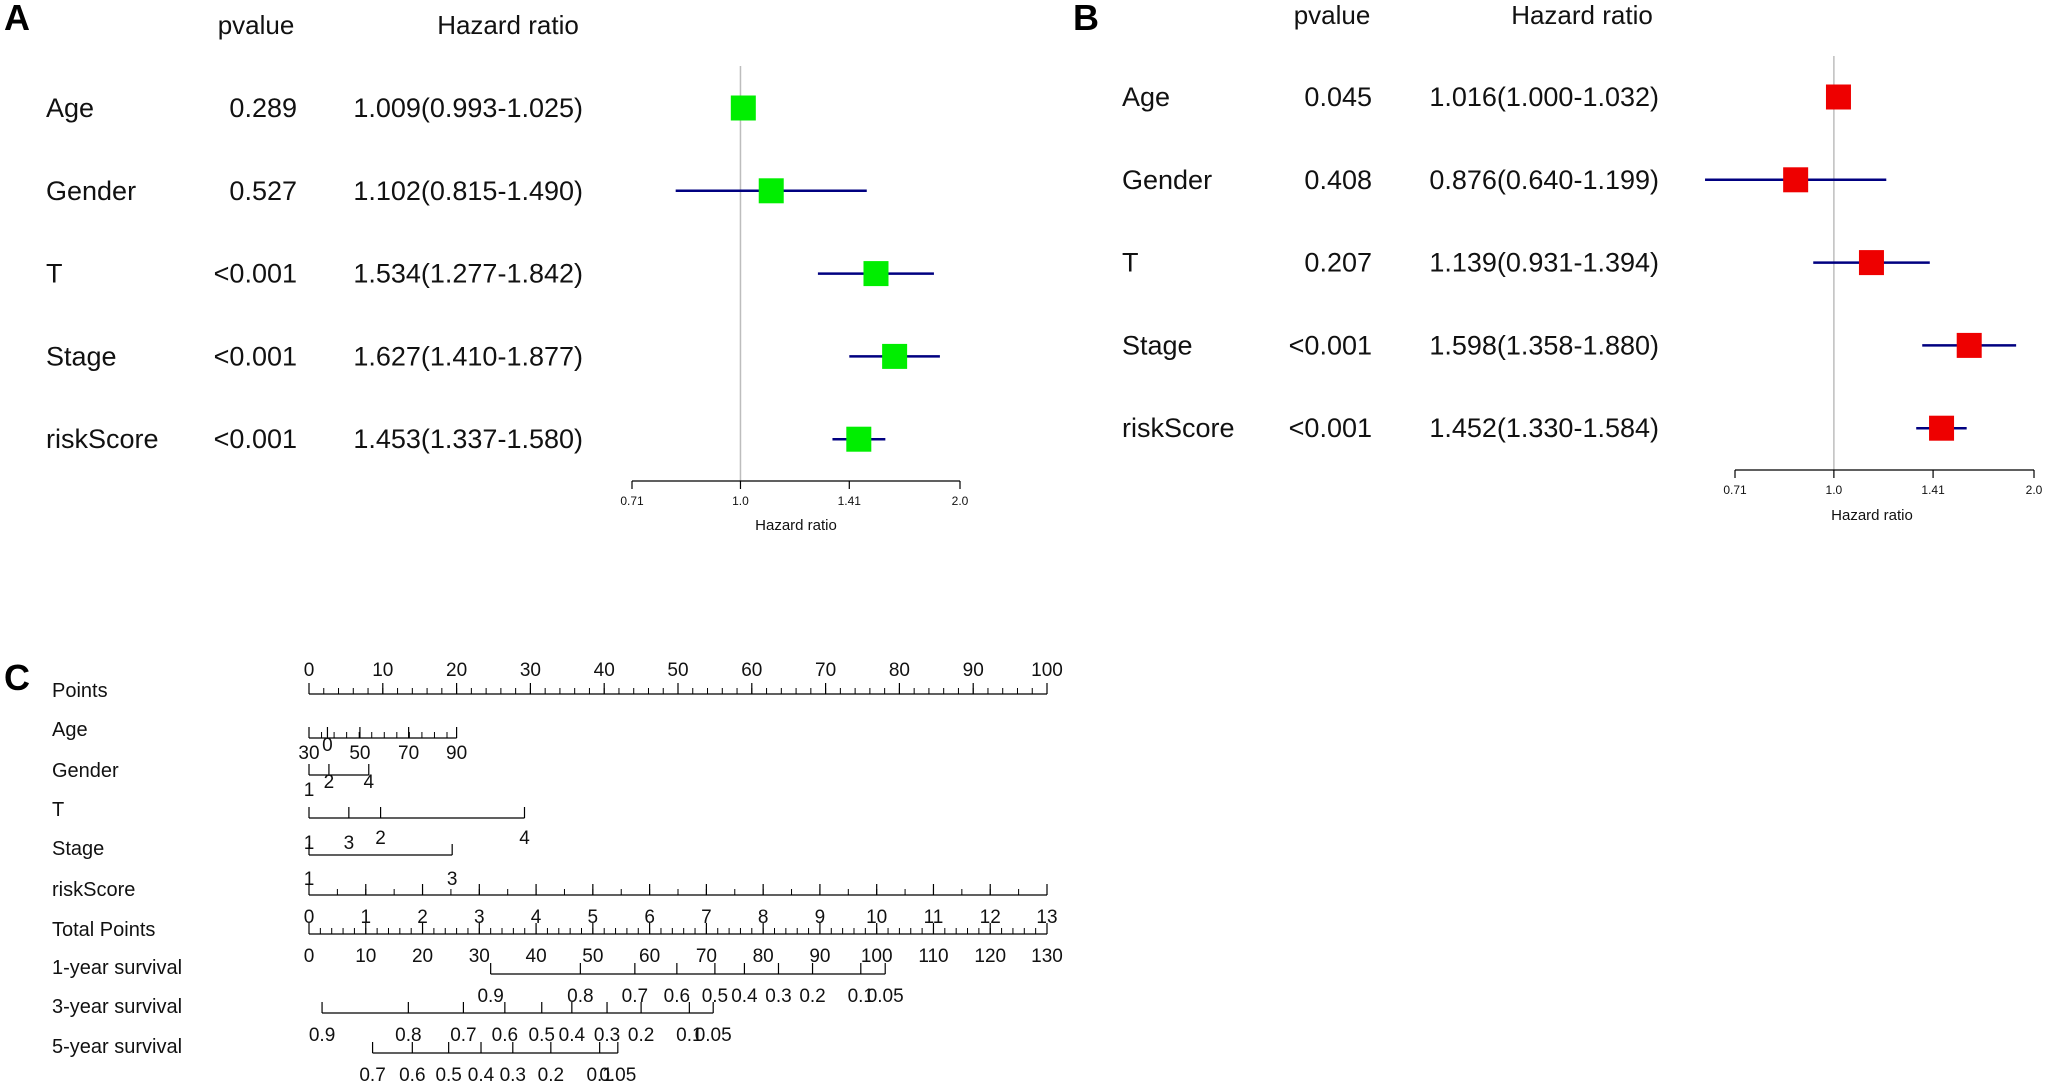  Describe the element at coordinates (819, 956) in the screenshot. I see `nomogram-tick-label: 90` at that location.